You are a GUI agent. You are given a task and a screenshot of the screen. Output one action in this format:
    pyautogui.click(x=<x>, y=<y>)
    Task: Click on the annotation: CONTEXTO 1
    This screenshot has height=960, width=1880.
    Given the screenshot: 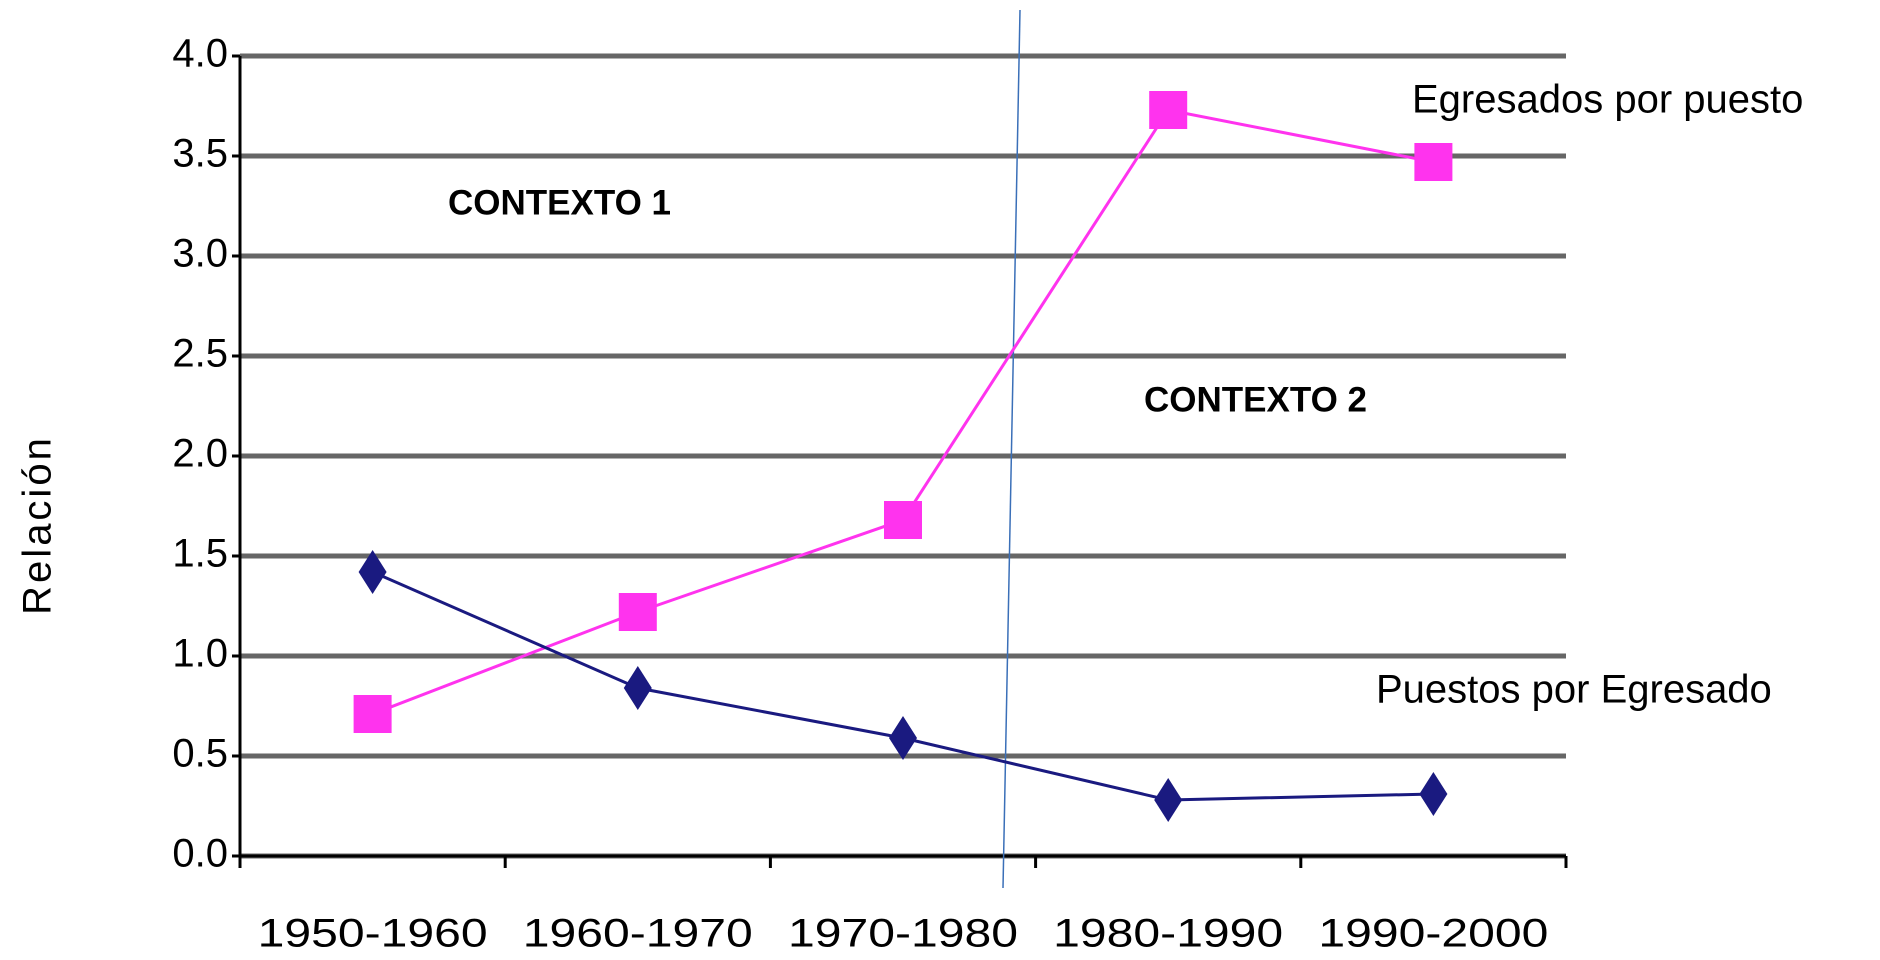 What is the action you would take?
    pyautogui.click(x=559, y=202)
    